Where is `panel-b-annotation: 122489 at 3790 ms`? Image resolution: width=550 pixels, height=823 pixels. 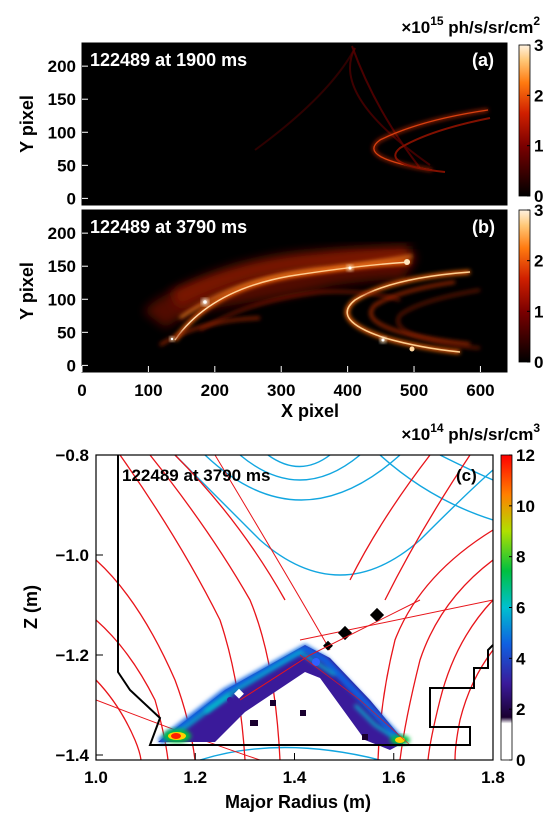 panel-b-annotation: 122489 at 3790 ms is located at coordinates (168, 227).